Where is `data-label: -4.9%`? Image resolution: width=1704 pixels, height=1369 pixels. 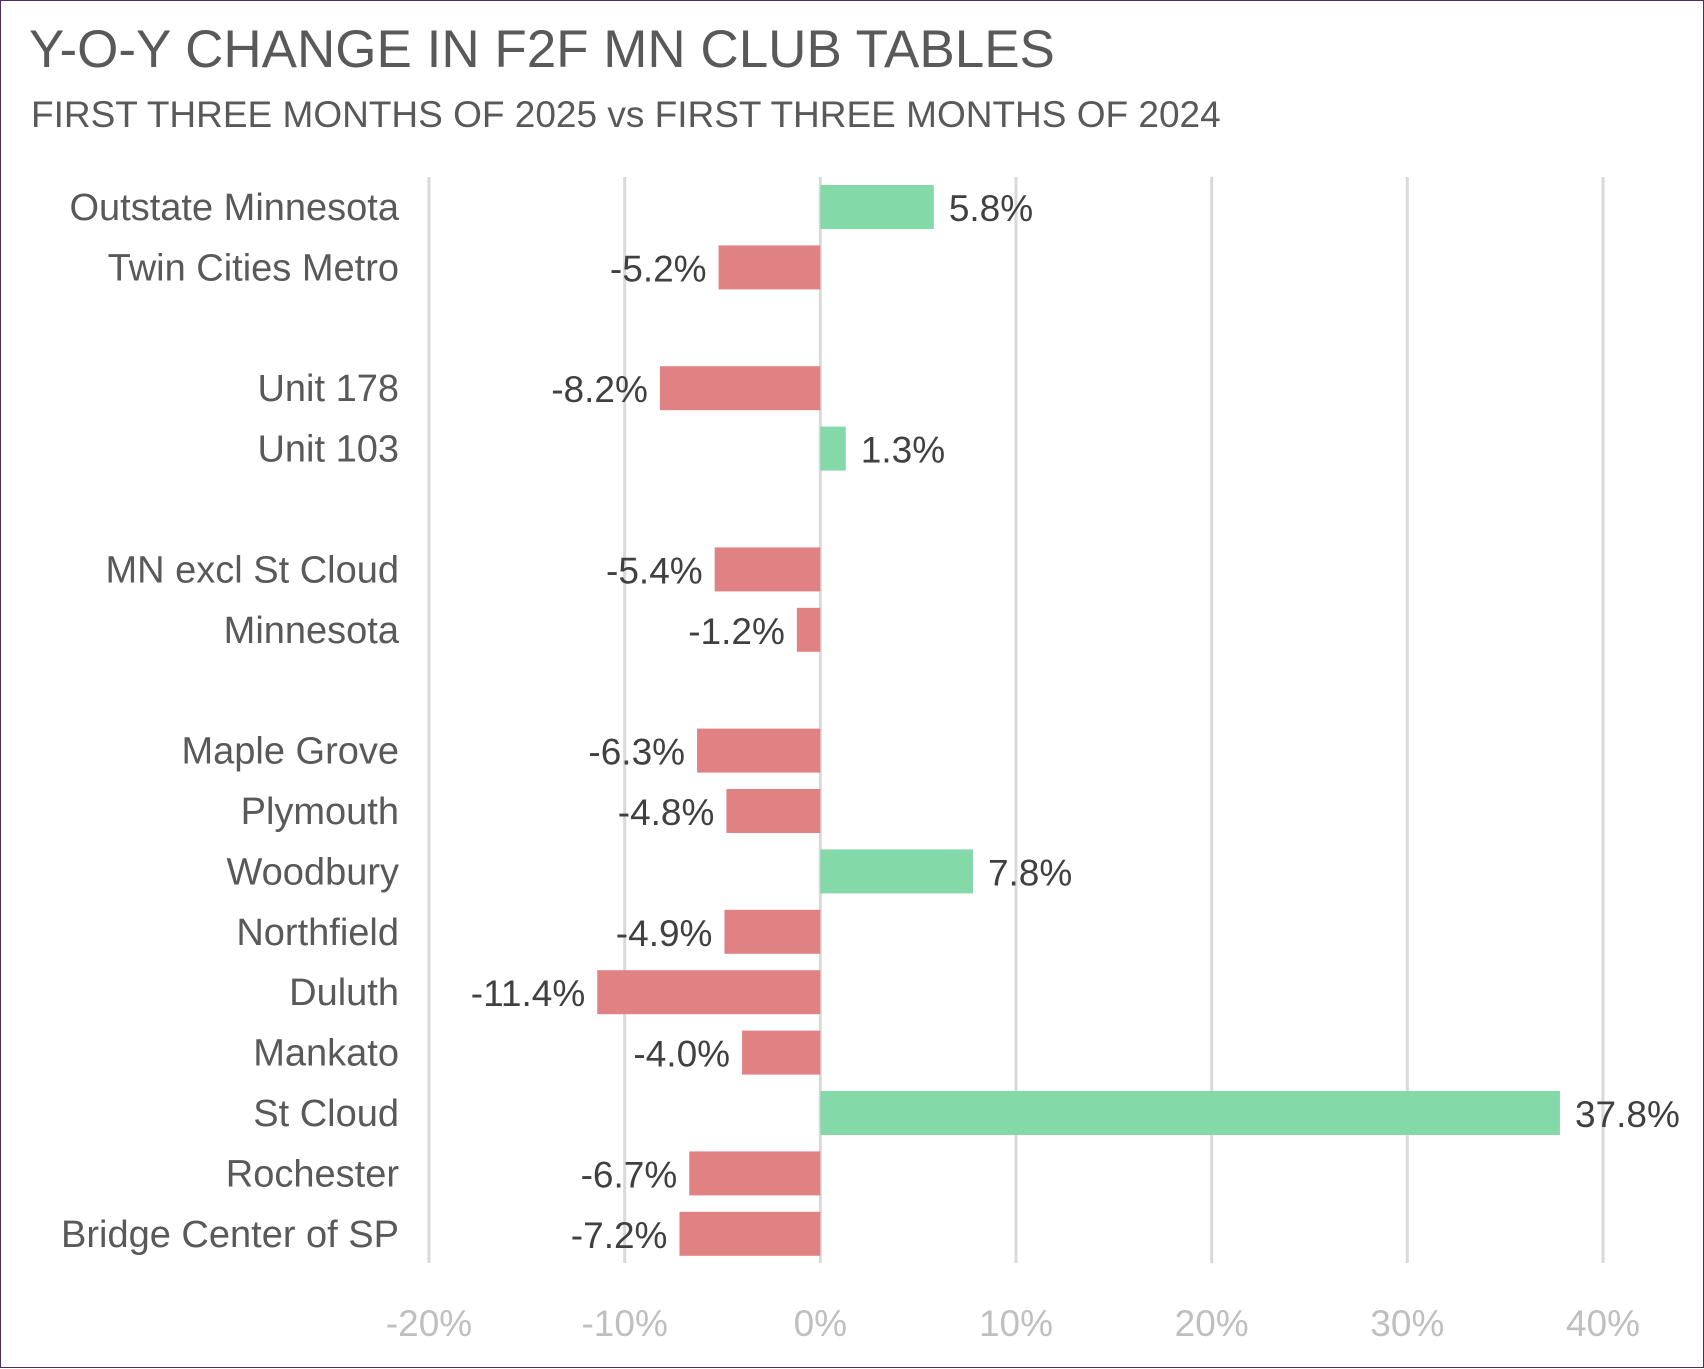 data-label: -4.9% is located at coordinates (664, 933).